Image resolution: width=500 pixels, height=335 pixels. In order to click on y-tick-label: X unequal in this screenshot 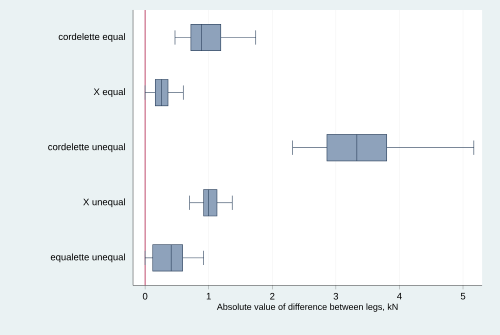, I will do `click(104, 203)`.